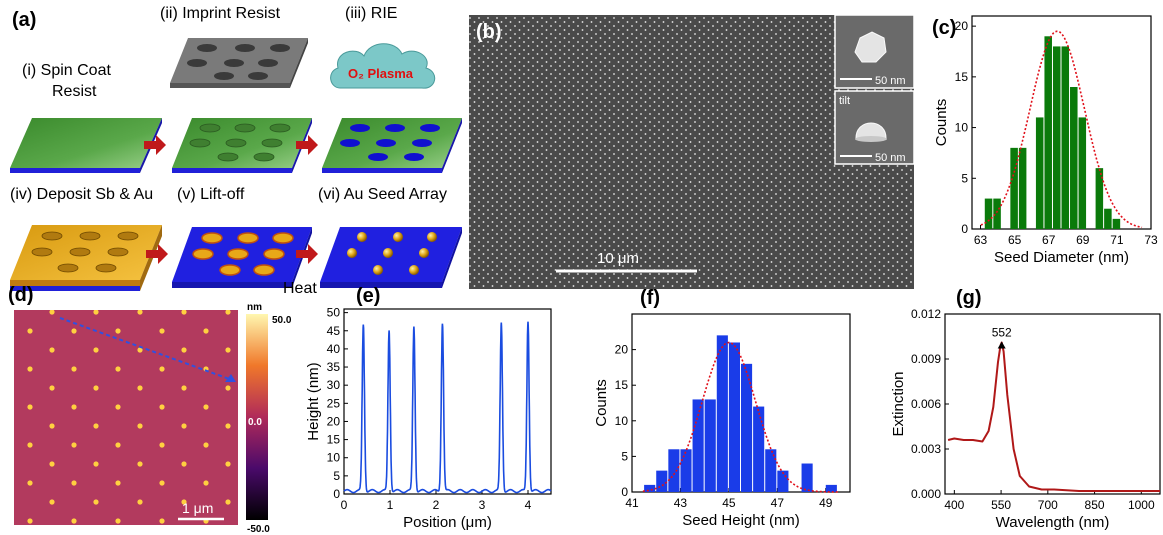  What do you see at coordinates (126, 417) in the screenshot?
I see `afm-image` at bounding box center [126, 417].